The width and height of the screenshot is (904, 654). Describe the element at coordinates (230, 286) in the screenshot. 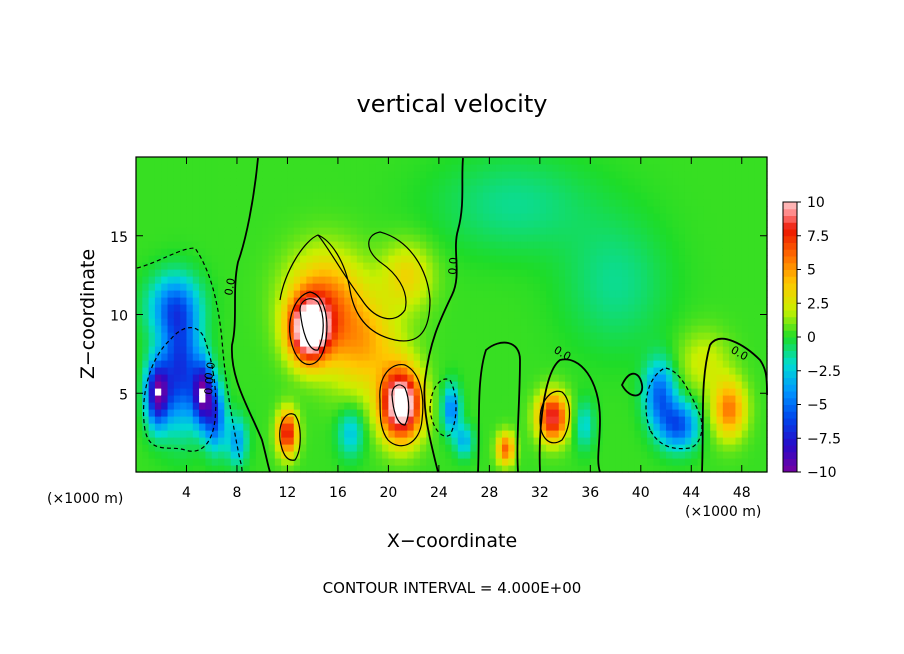

I see `contour-label: 0.0` at that location.